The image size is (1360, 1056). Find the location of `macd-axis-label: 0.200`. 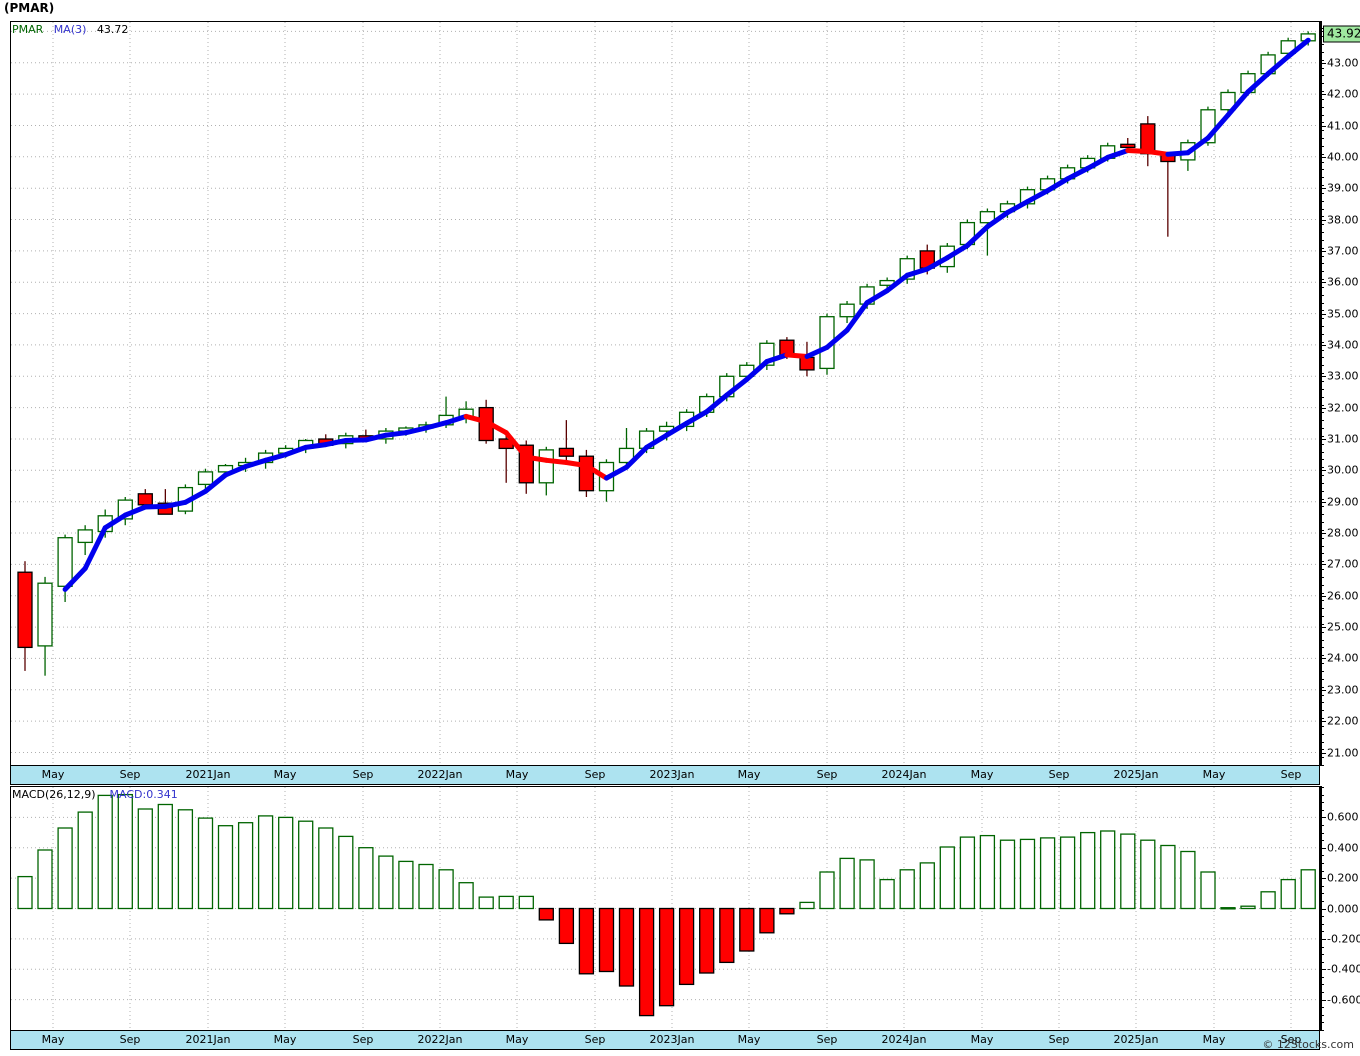

macd-axis-label: 0.200 is located at coordinates (1343, 878).